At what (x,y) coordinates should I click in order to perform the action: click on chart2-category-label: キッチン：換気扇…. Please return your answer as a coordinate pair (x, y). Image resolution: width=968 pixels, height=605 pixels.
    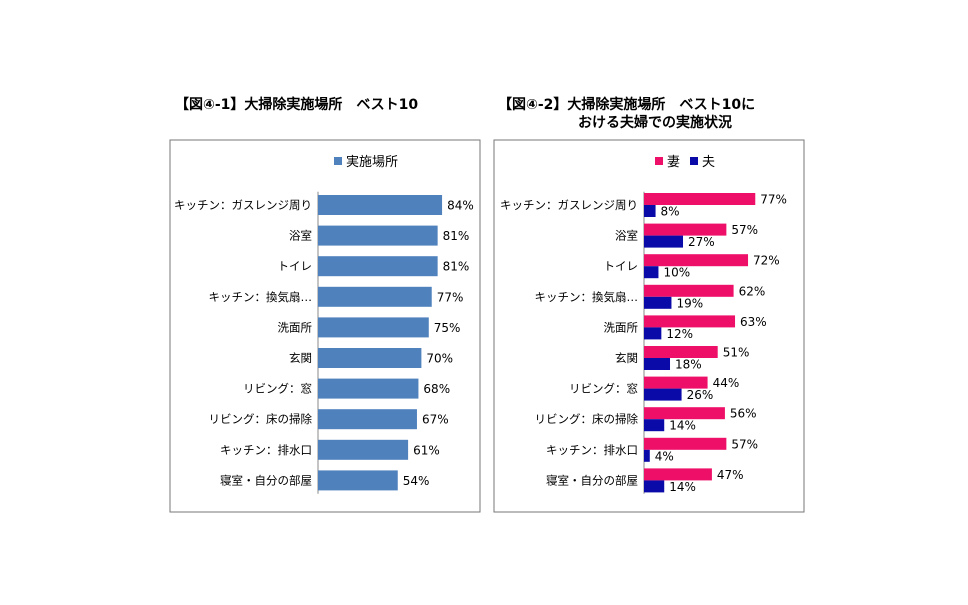
    Looking at the image, I should click on (587, 297).